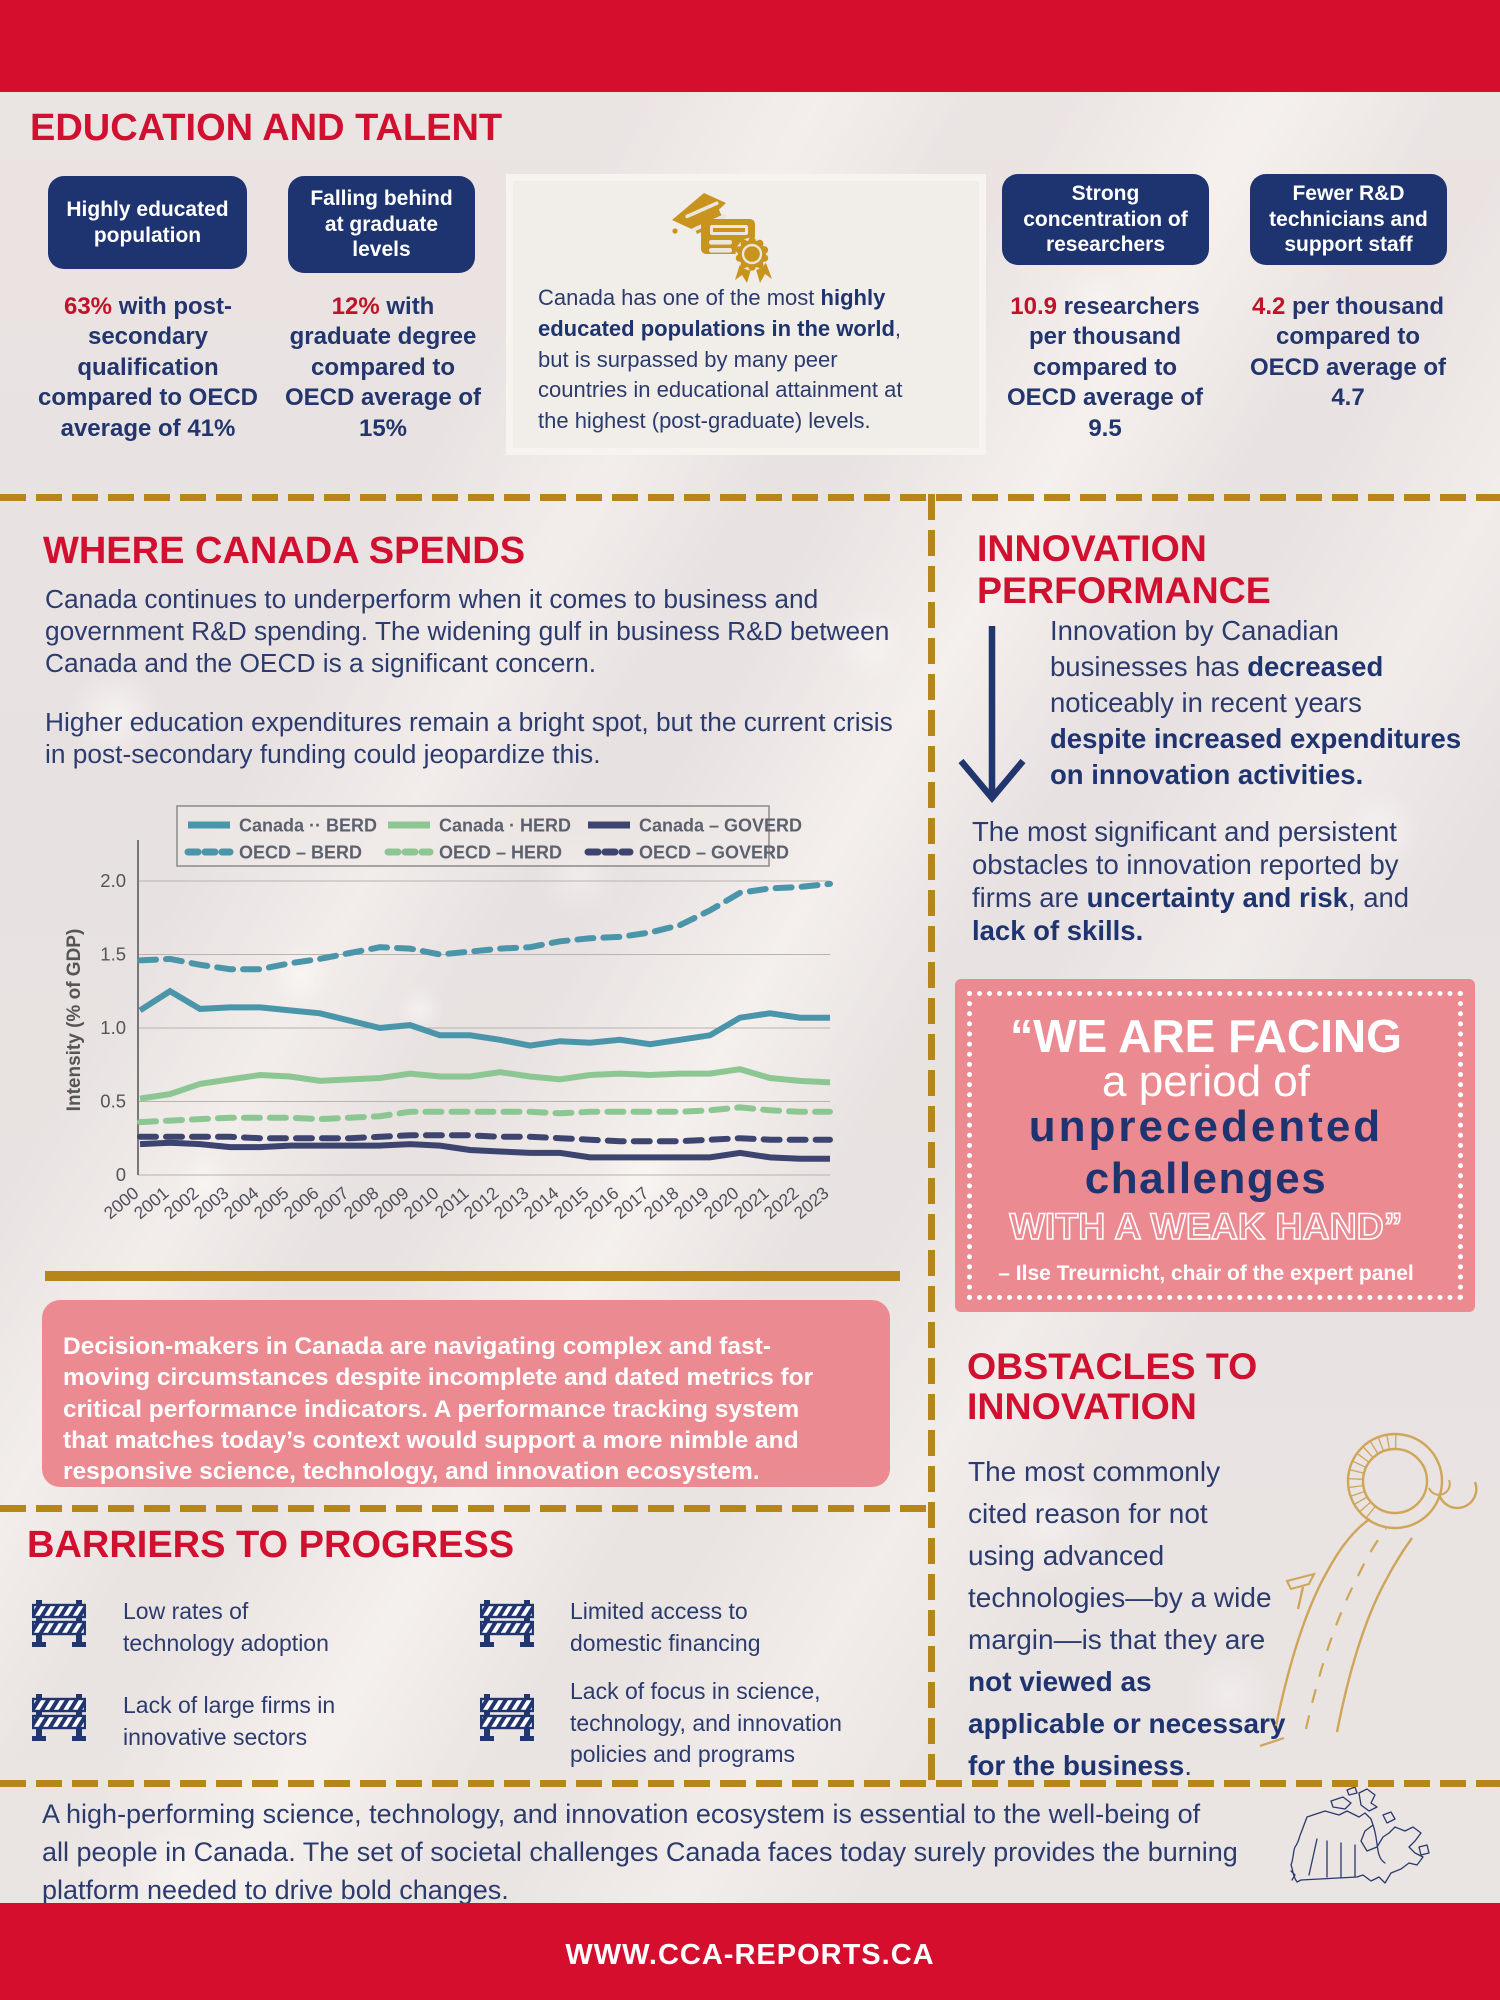  Describe the element at coordinates (113, 1101) in the screenshot. I see `svg-text: 0.5` at that location.